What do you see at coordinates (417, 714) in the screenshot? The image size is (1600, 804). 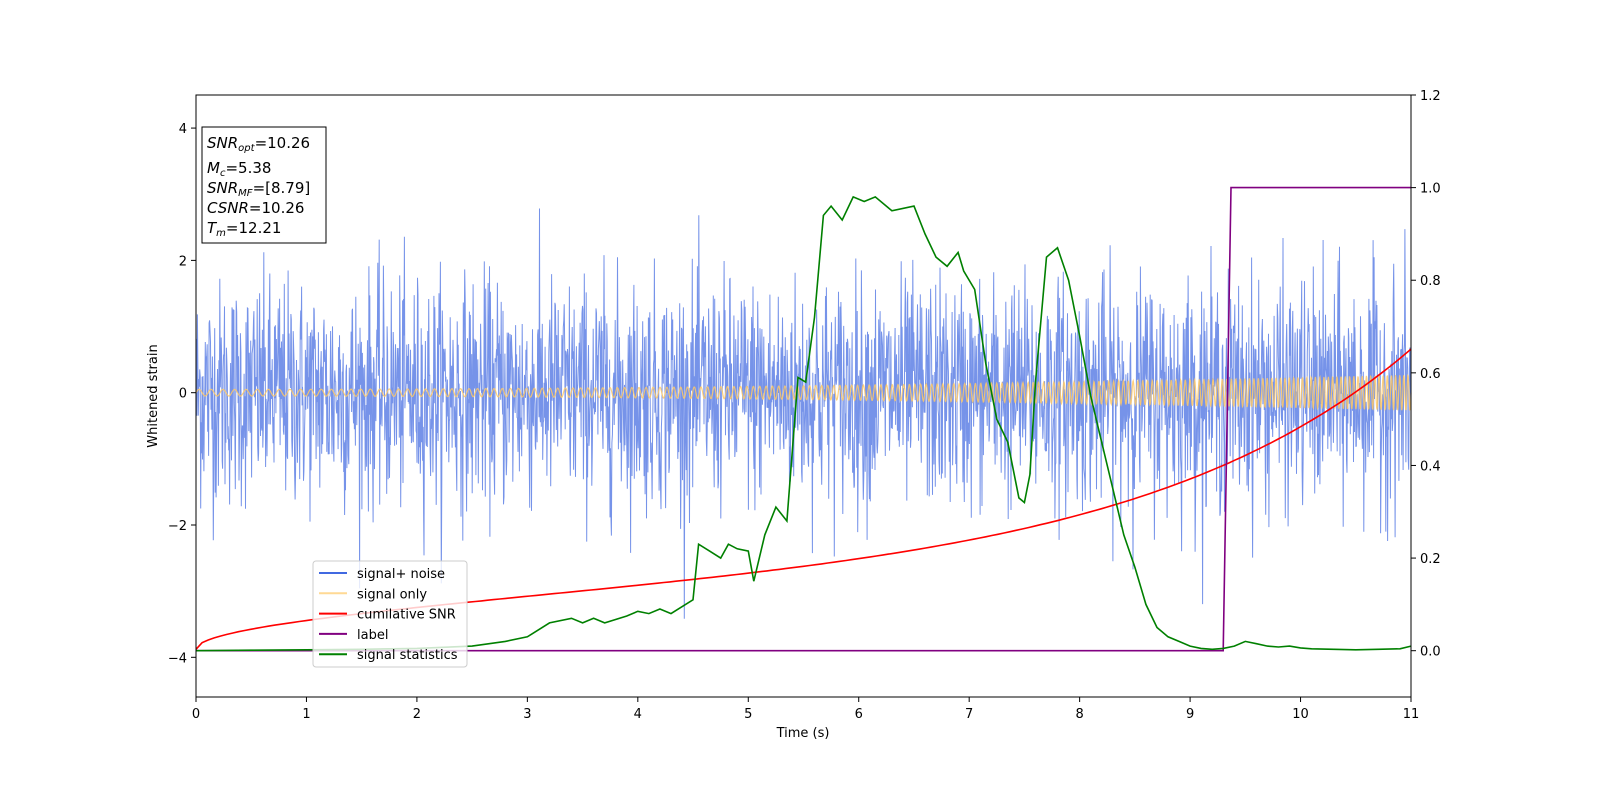 I see `x-tick-label: 2` at bounding box center [417, 714].